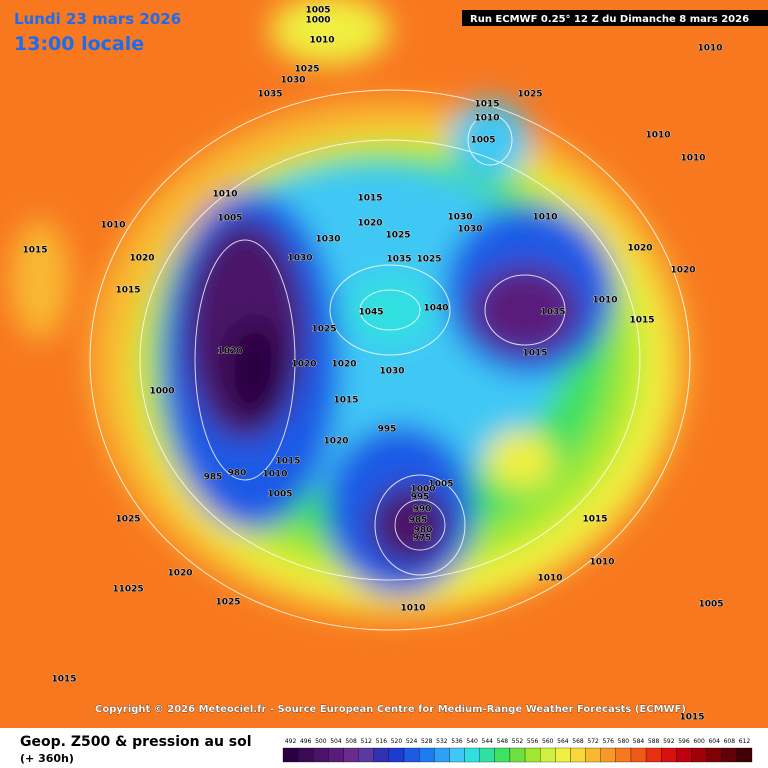 The width and height of the screenshot is (768, 768). Describe the element at coordinates (306, 741) in the screenshot. I see `colorbar-label: 496` at that location.